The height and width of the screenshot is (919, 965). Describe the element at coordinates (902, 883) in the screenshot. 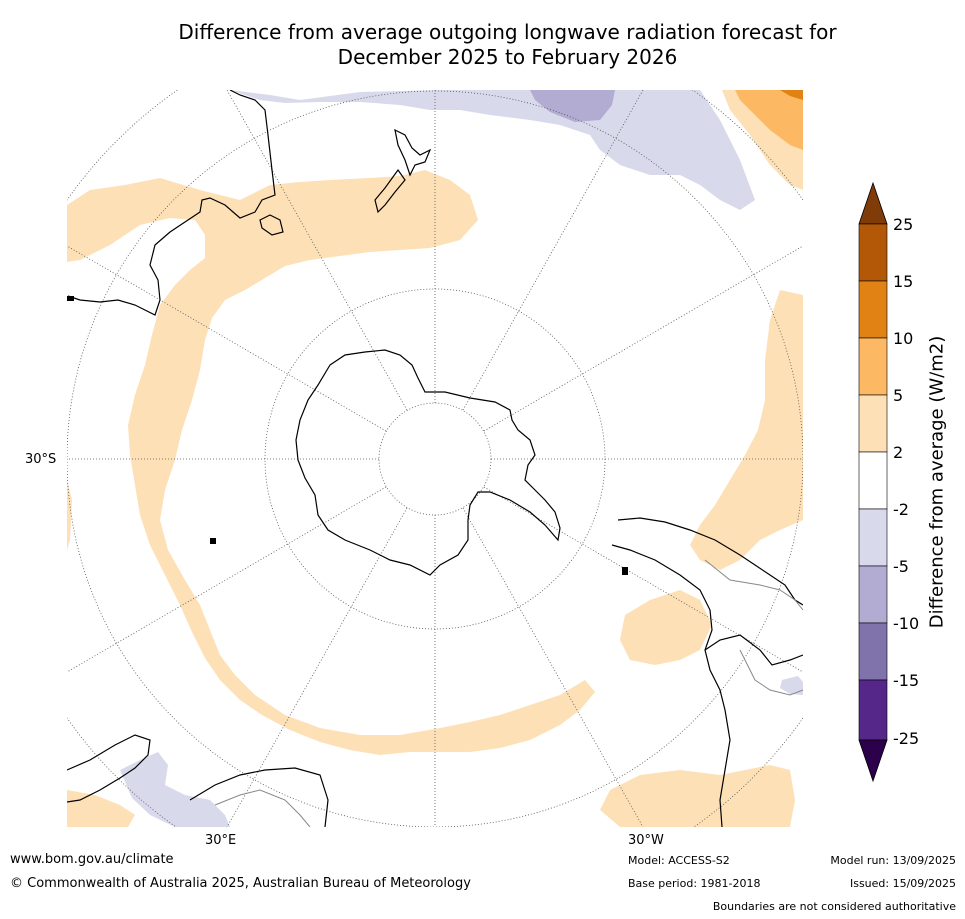

I see `issued-date: Issued: 15/09/2025` at that location.